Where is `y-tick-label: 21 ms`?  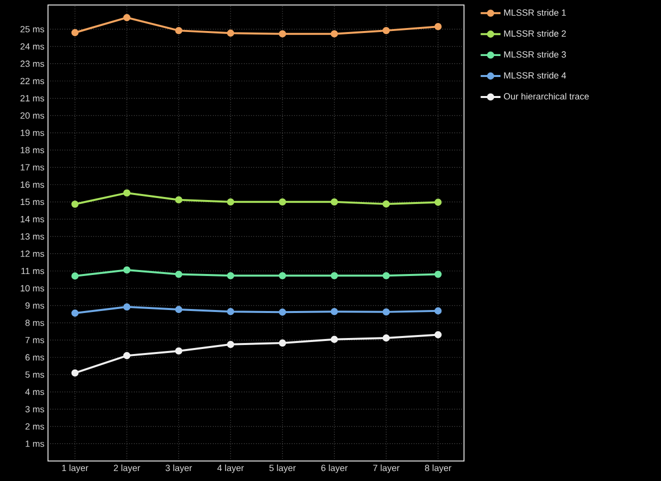 y-tick-label: 21 ms is located at coordinates (32, 98).